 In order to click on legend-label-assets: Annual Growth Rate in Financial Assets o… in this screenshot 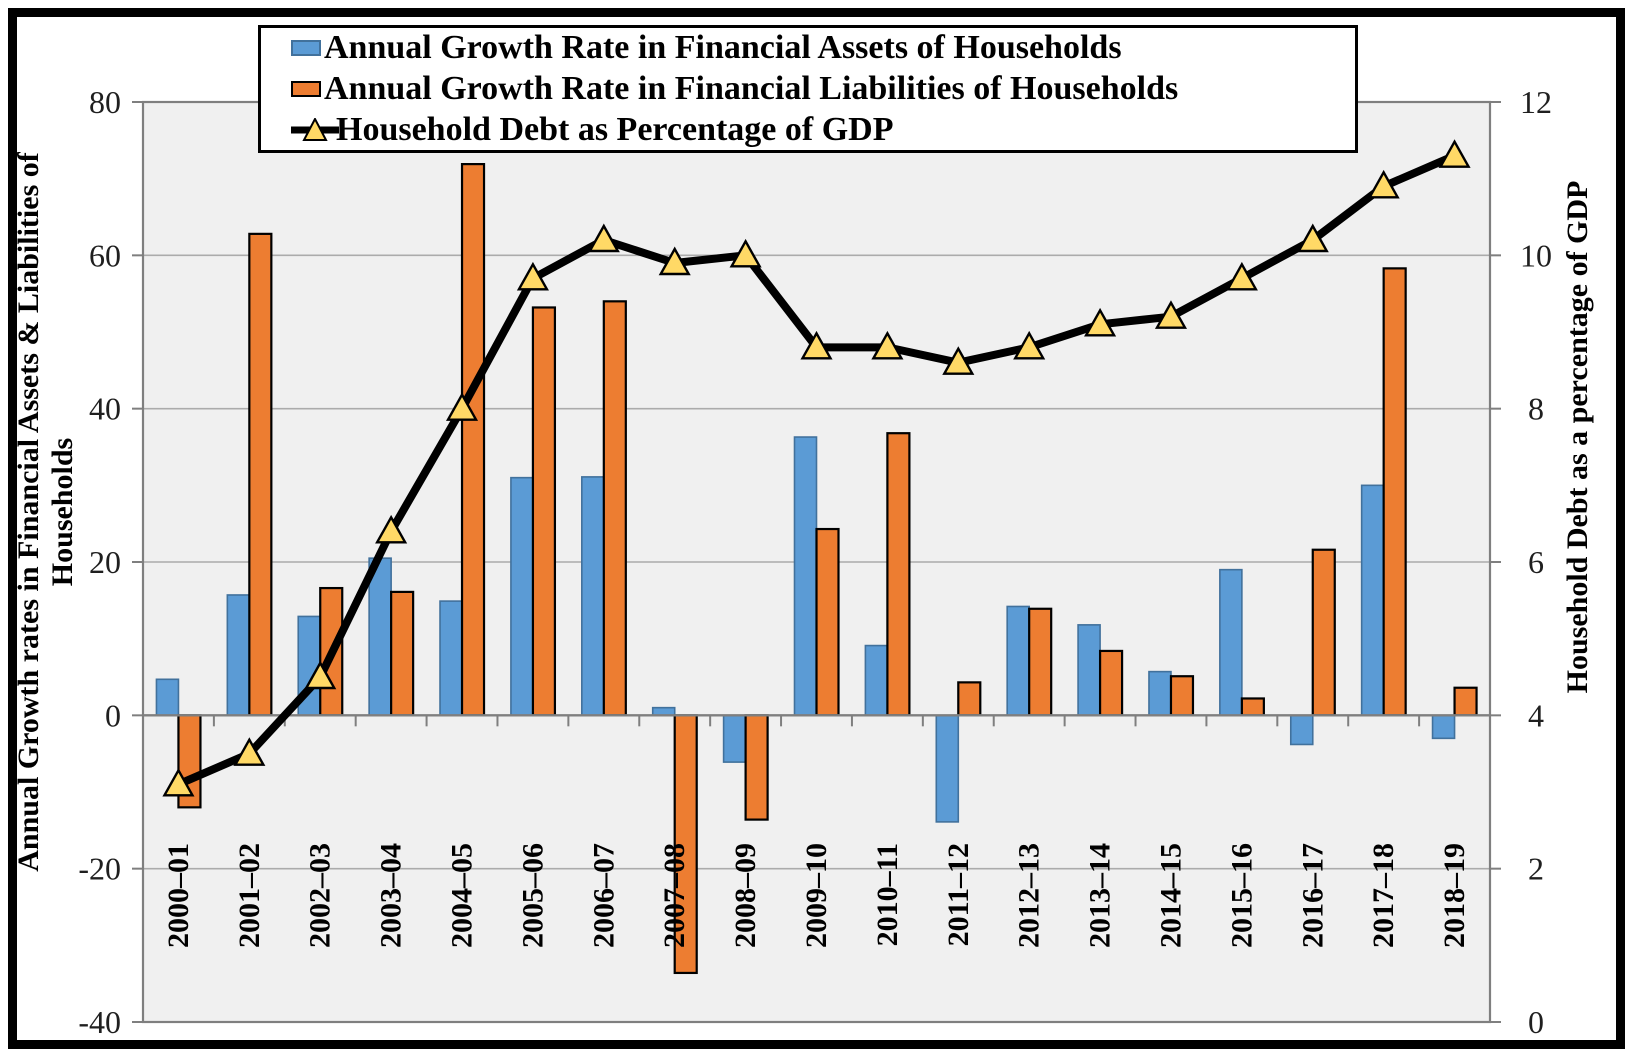, I will do `click(723, 48)`.